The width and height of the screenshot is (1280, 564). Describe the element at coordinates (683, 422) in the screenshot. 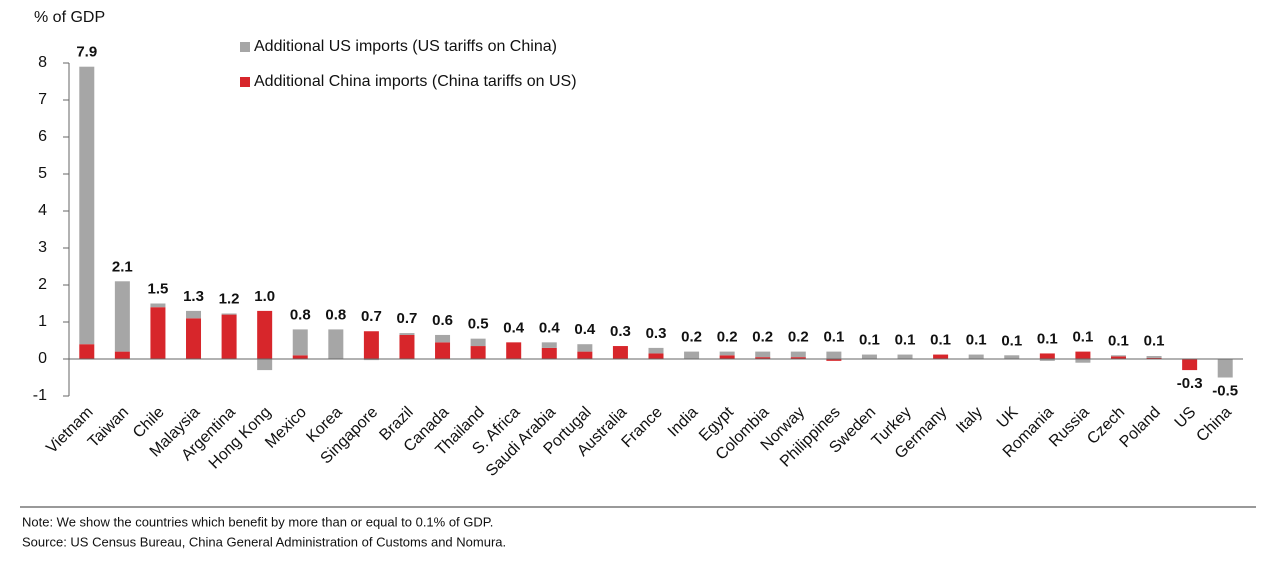

I see `x-tick-label: India` at that location.